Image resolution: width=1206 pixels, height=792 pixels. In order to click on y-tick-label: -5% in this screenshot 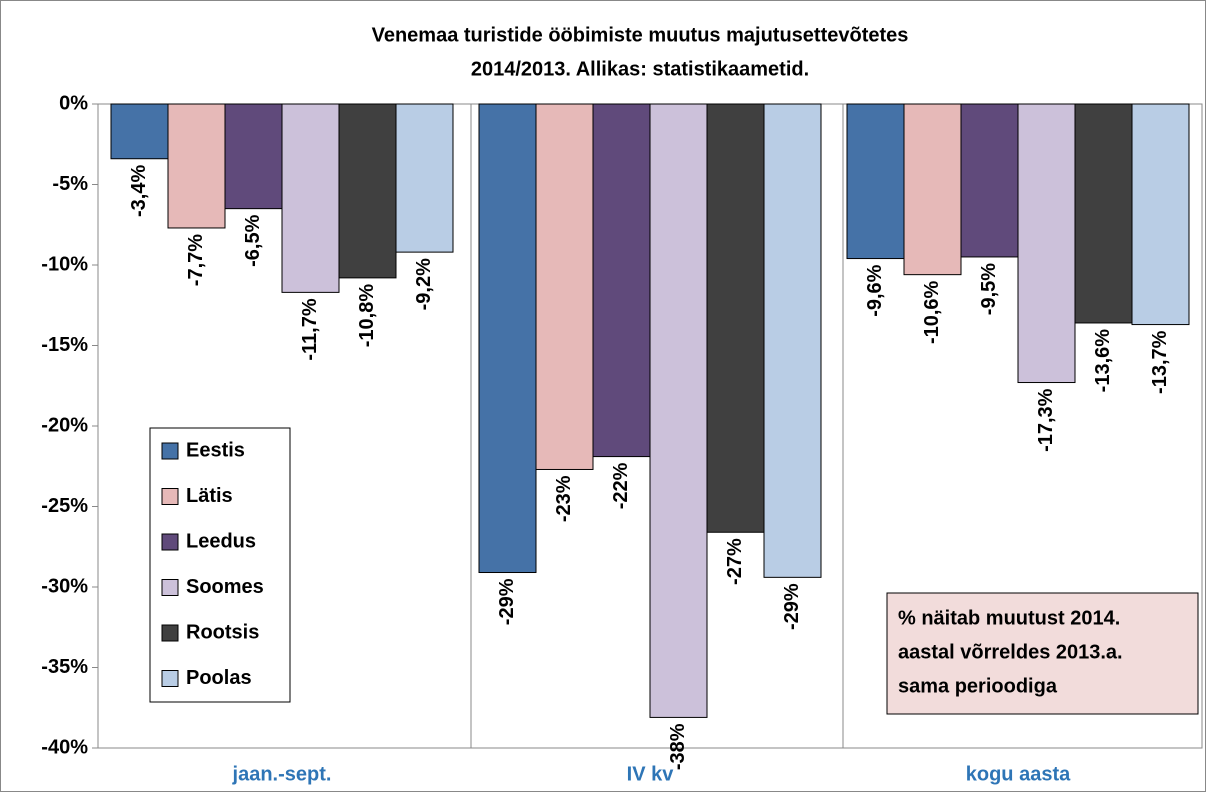, I will do `click(70, 184)`.